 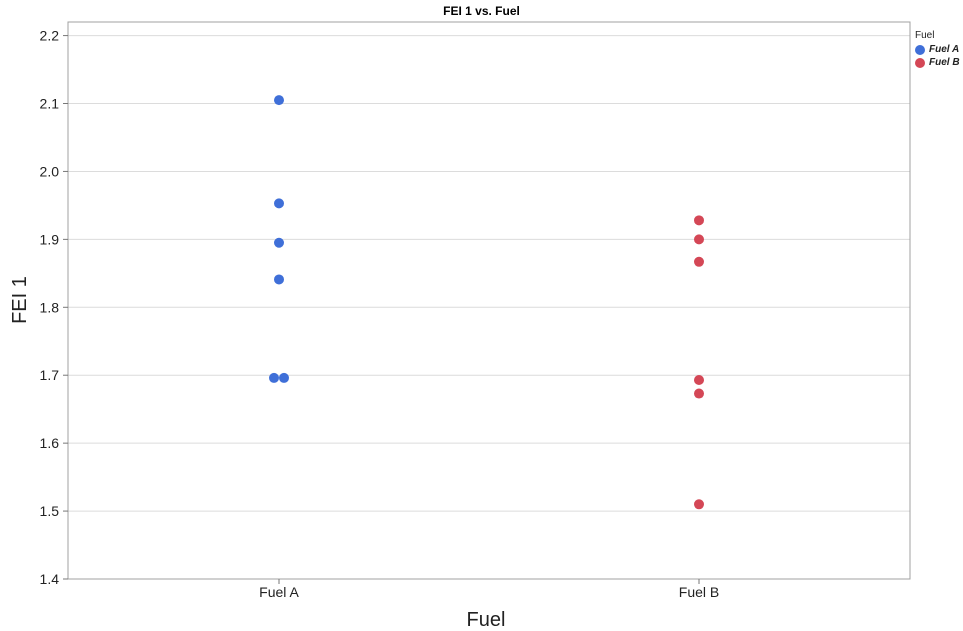 I want to click on y-tick-label: 1.5, so click(x=50, y=511).